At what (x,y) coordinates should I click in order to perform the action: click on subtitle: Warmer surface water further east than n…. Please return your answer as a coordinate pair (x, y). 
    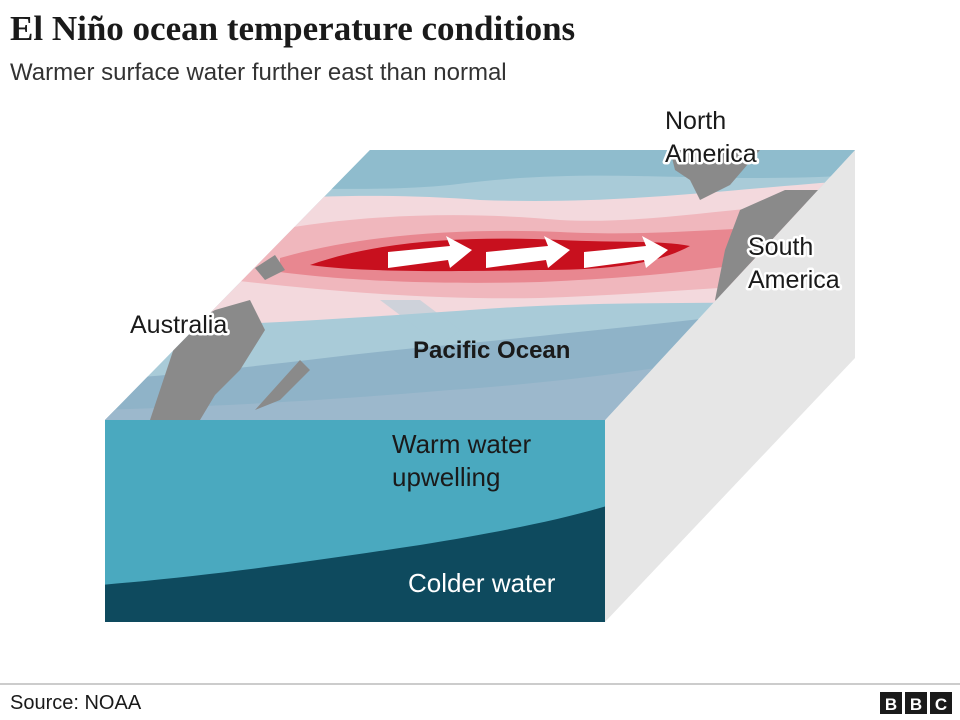
    Looking at the image, I should click on (258, 72).